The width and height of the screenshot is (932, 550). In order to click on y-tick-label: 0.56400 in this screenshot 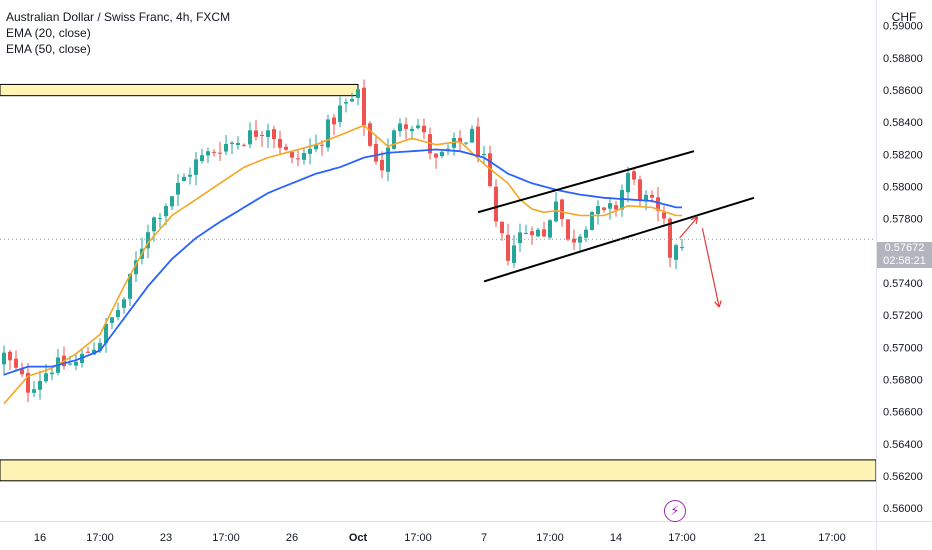, I will do `click(903, 445)`.